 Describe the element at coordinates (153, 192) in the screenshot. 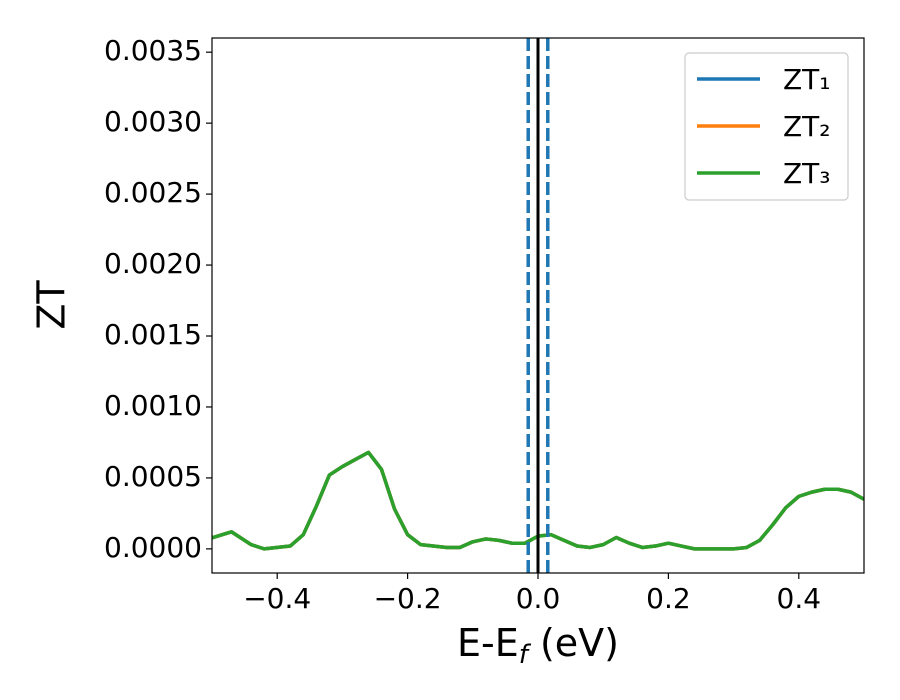

I see `y-tick-label: 0.0025` at that location.